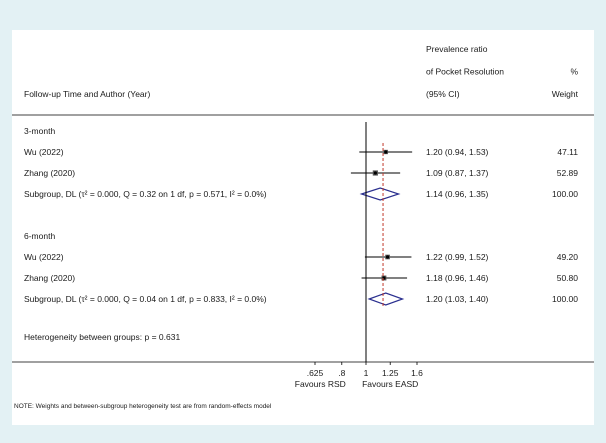 The height and width of the screenshot is (443, 606). Describe the element at coordinates (39, 236) in the screenshot. I see `group-heading: 6-month` at that location.